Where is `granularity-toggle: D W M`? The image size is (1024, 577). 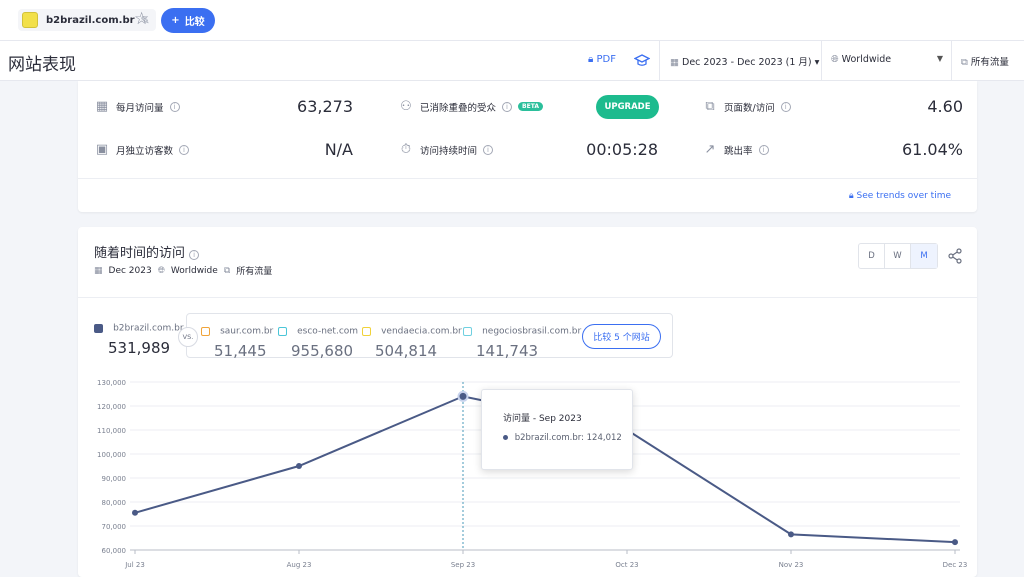 granularity-toggle: D W M is located at coordinates (898, 256).